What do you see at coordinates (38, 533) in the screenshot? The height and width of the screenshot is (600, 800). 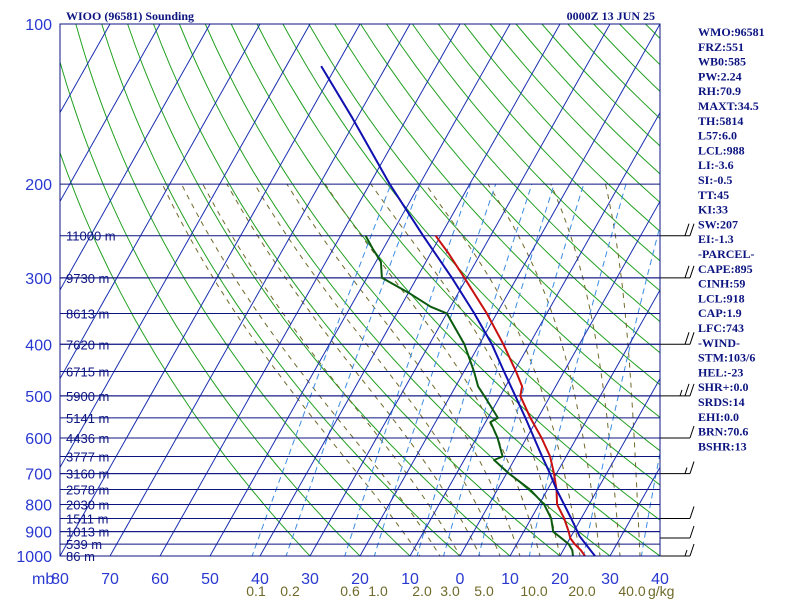 I see `pressure-tick-label: 900` at bounding box center [38, 533].